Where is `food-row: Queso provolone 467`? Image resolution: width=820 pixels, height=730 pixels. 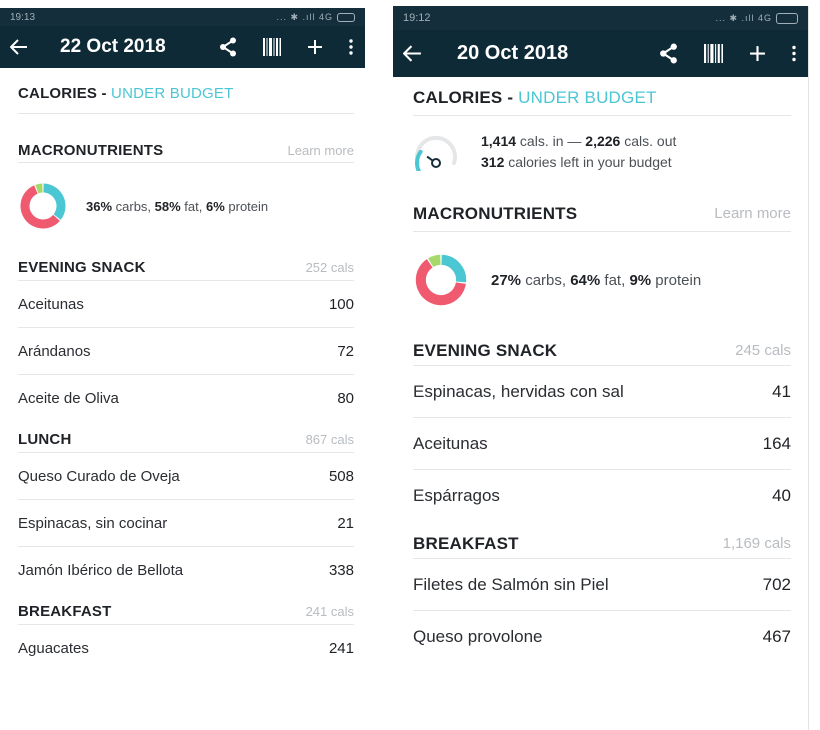 food-row: Queso provolone 467 is located at coordinates (602, 636).